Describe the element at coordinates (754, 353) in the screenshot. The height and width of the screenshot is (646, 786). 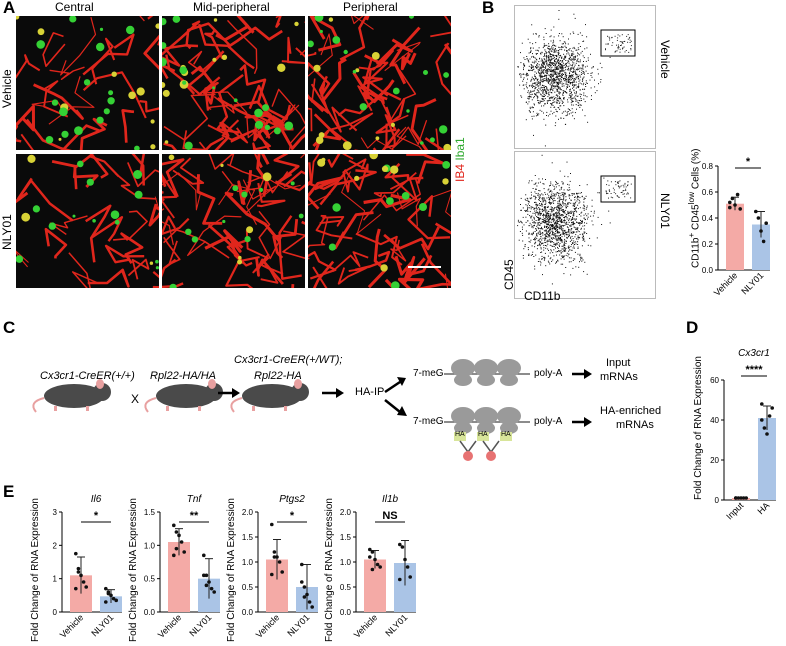
I see `chart-title: Cx3cr1` at that location.